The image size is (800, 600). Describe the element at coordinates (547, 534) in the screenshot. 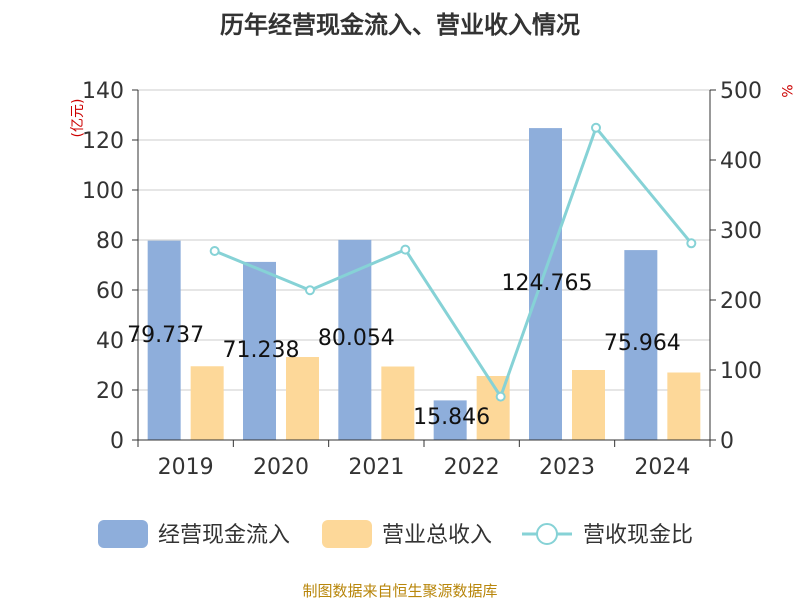

I see `legend-swatch-marker` at that location.